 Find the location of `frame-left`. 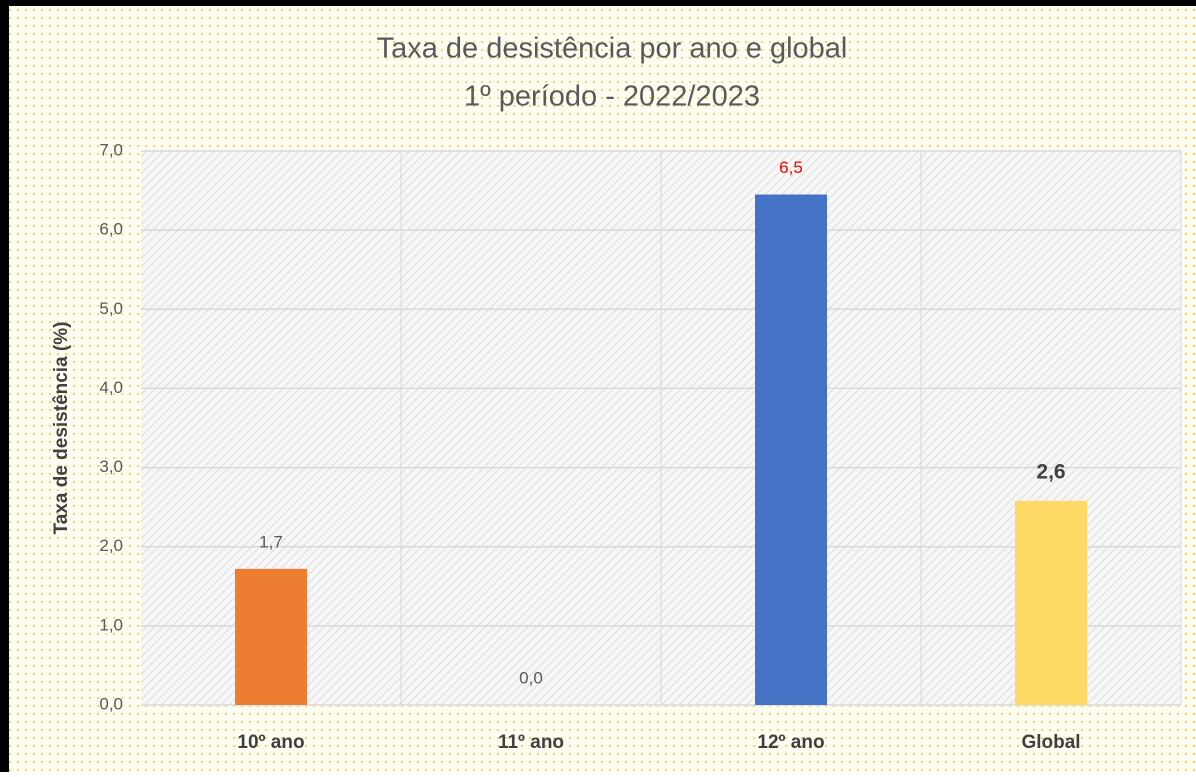

frame-left is located at coordinates (4, 386).